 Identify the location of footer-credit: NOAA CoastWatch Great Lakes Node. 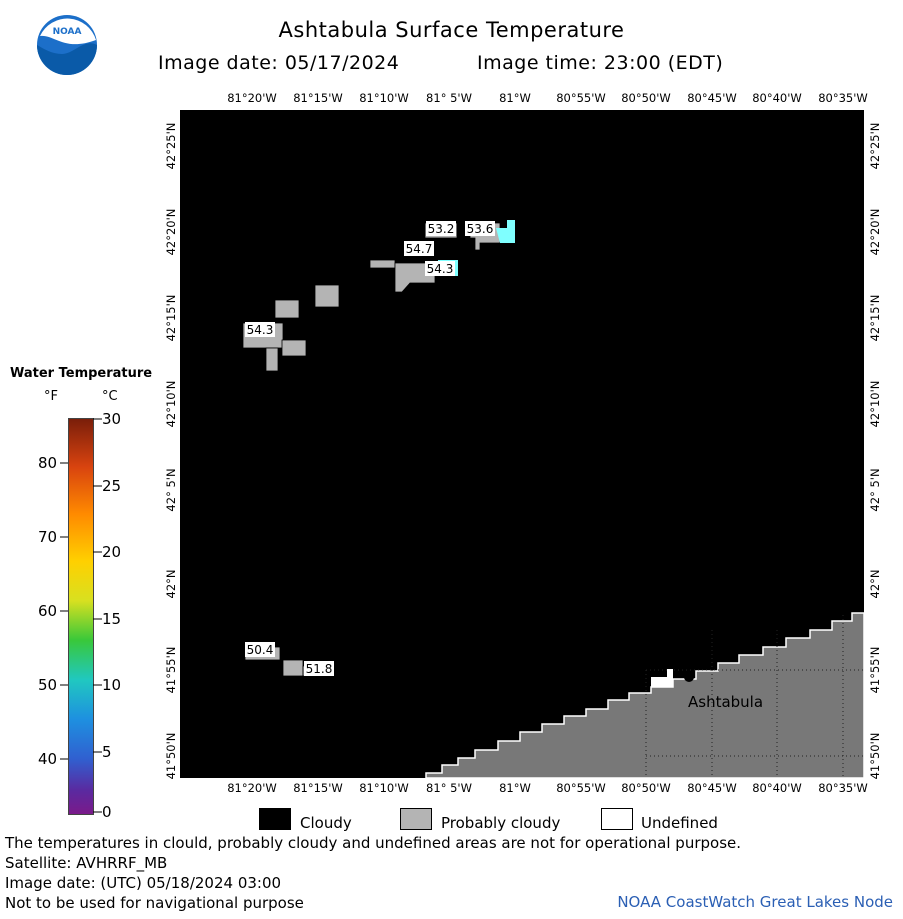
(755, 902).